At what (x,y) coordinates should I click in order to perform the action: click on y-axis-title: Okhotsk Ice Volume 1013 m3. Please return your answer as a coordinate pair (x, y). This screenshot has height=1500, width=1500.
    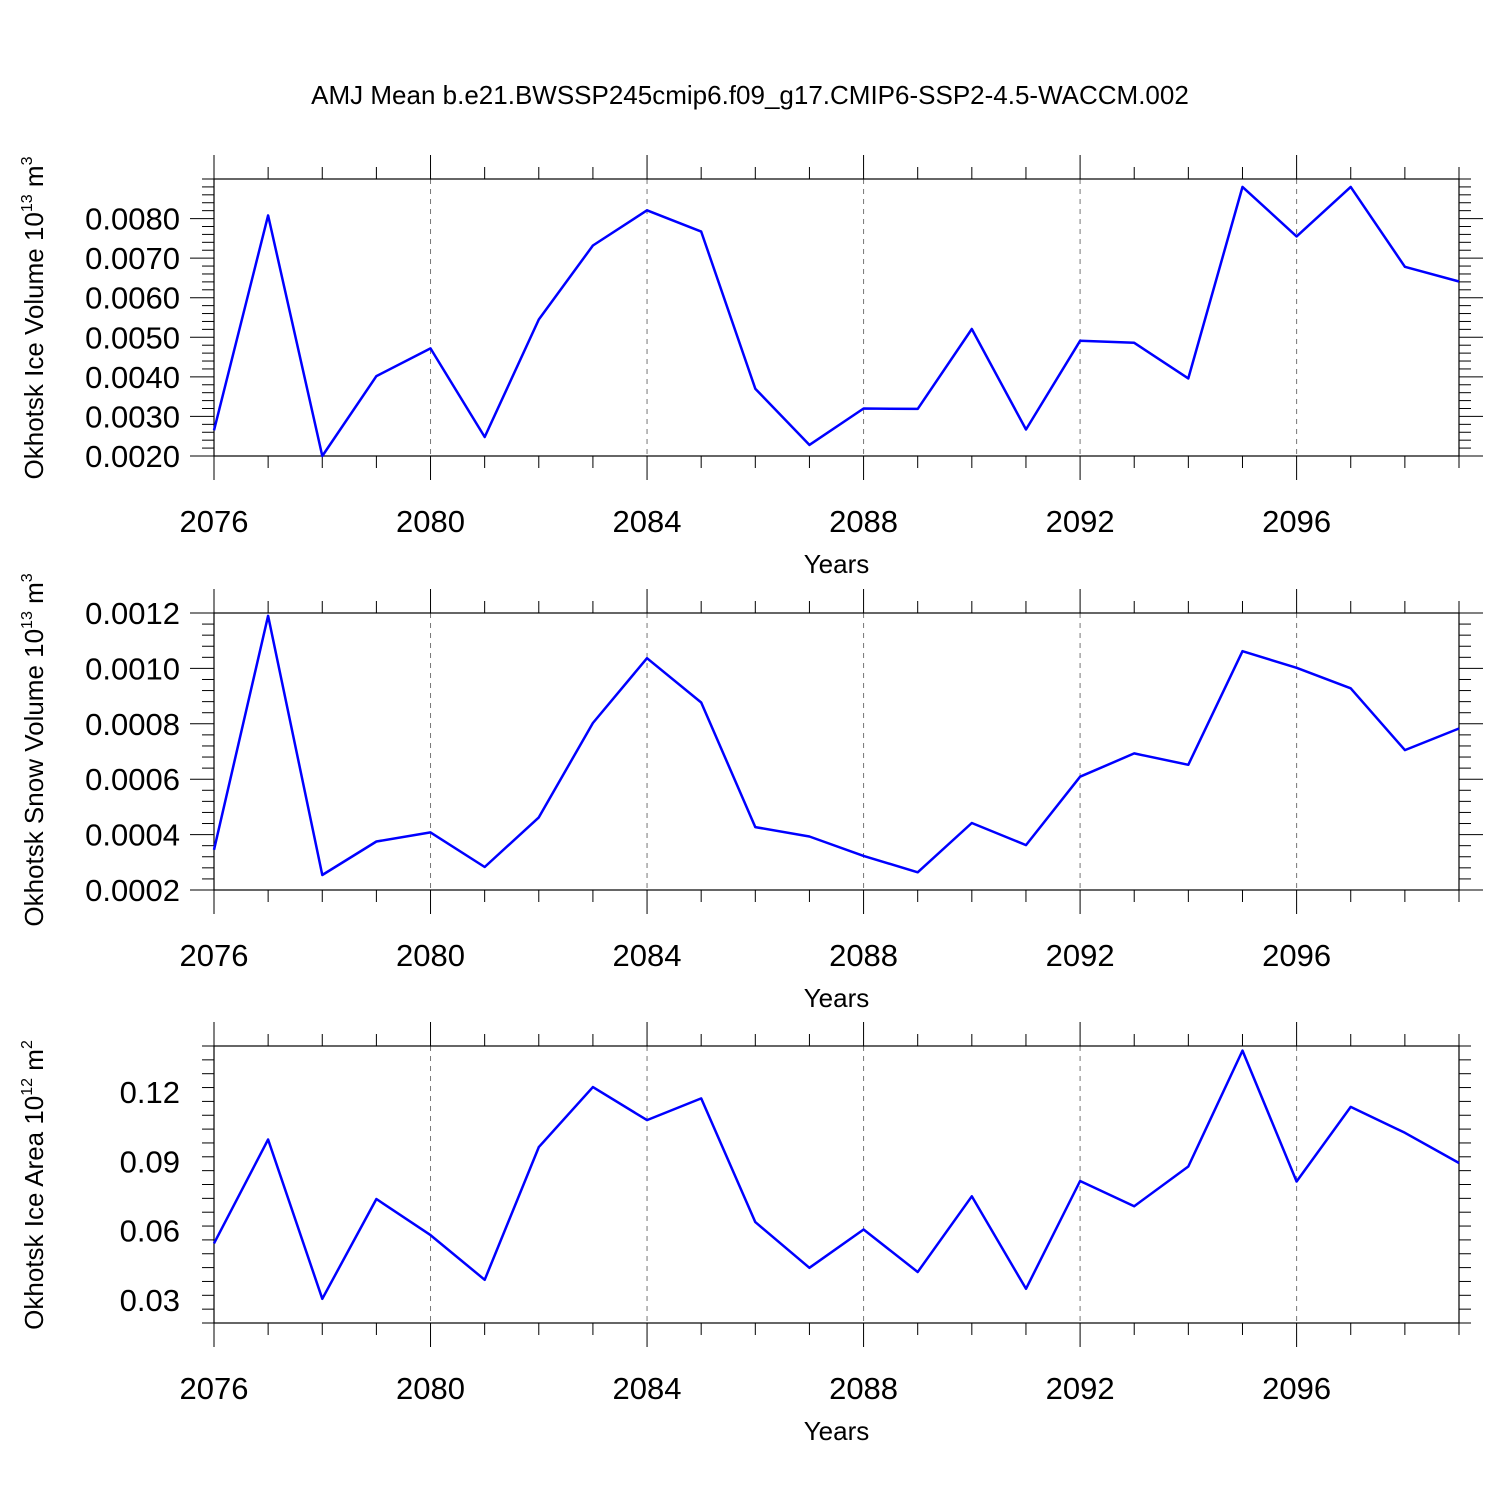
    Looking at the image, I should click on (34, 317).